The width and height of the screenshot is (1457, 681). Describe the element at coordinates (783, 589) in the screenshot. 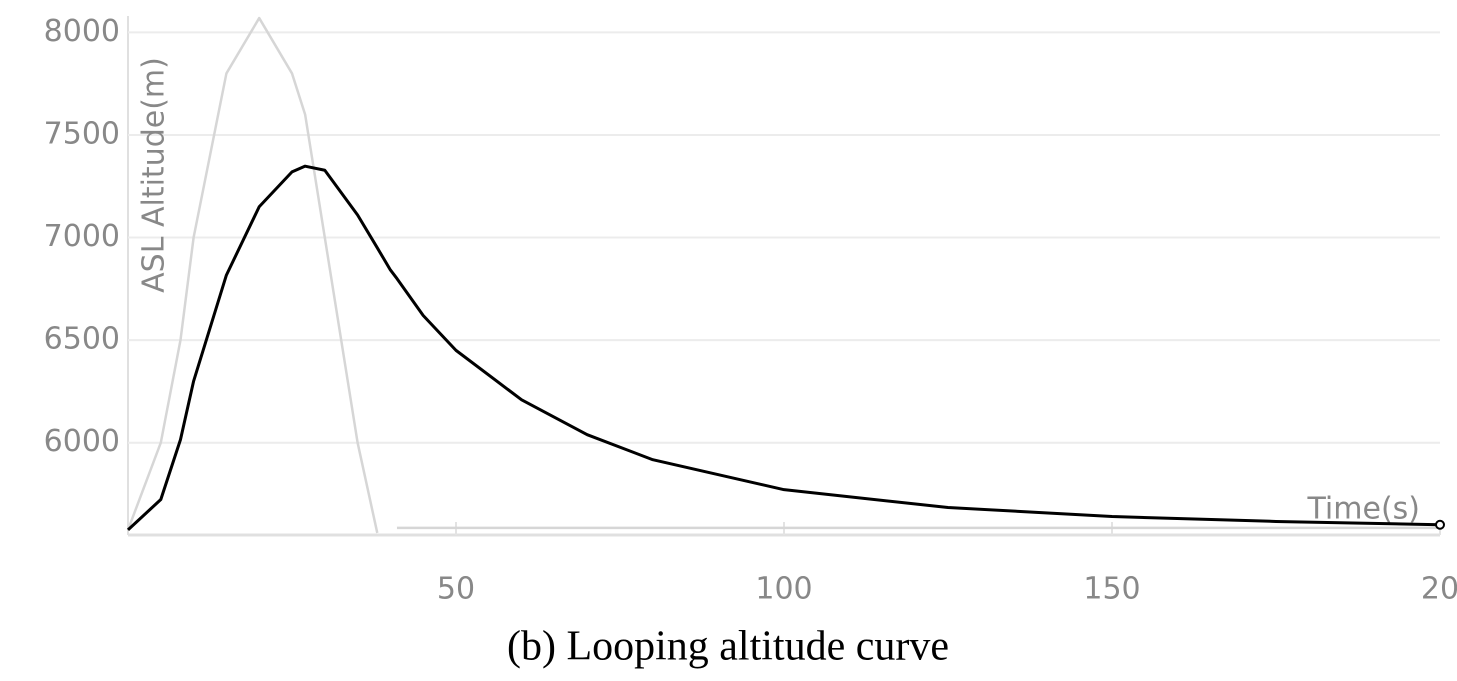

I see `x-tick-label: 100` at that location.